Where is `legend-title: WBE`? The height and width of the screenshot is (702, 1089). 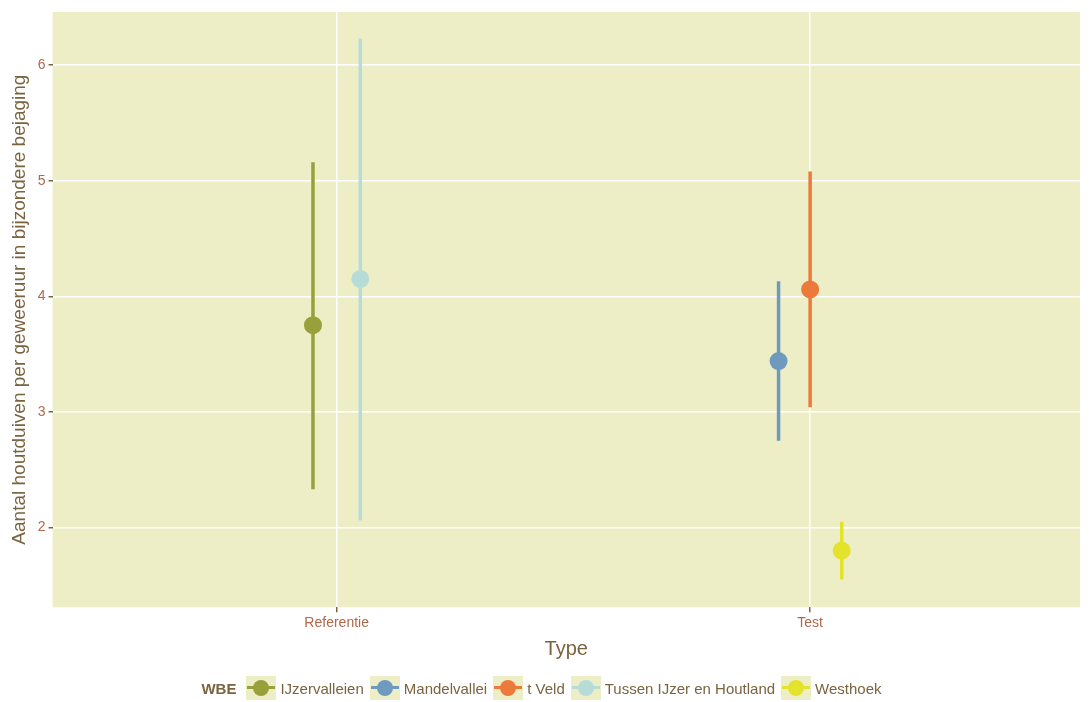
legend-title: WBE is located at coordinates (219, 688).